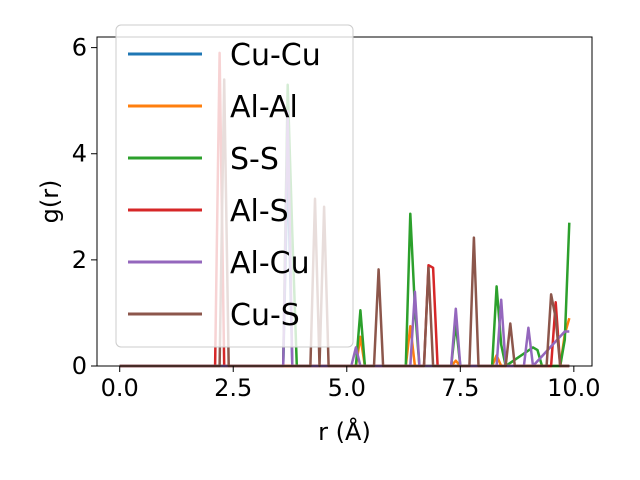 The height and width of the screenshot is (480, 640). Describe the element at coordinates (120, 388) in the screenshot. I see `x-tick-label: 0.0` at that location.